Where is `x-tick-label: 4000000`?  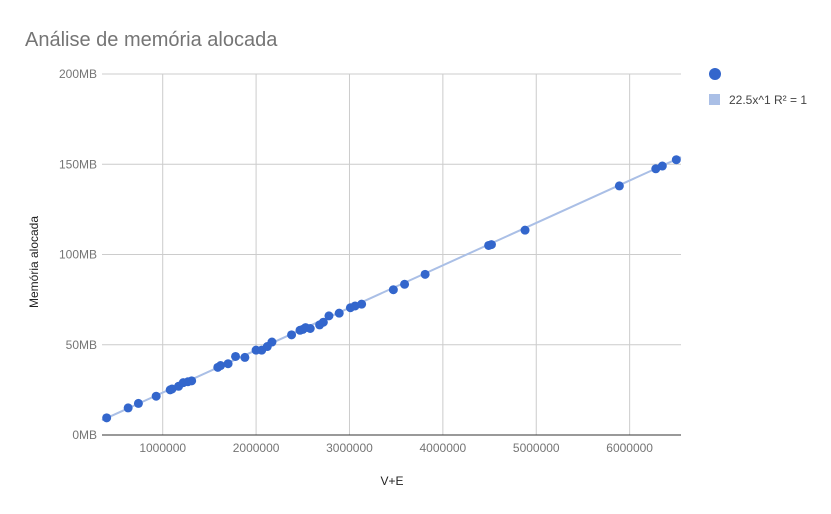 x-tick-label: 4000000 is located at coordinates (443, 448).